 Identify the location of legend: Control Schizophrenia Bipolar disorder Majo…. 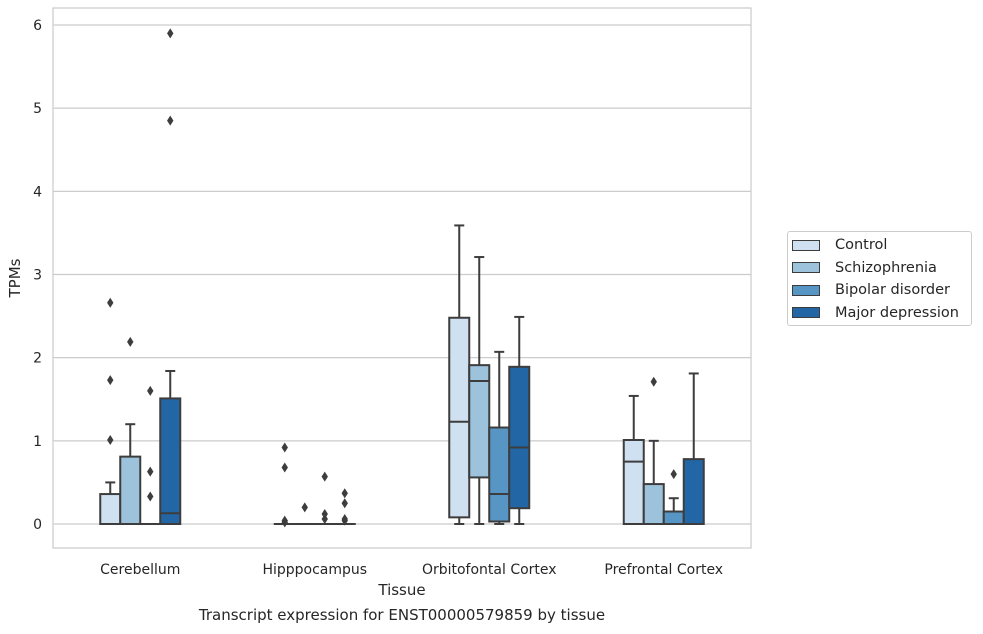
(879, 278).